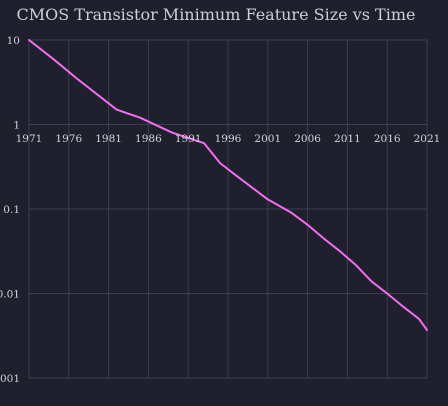  Describe the element at coordinates (228, 139) in the screenshot. I see `x-tick-label: 1996` at that location.